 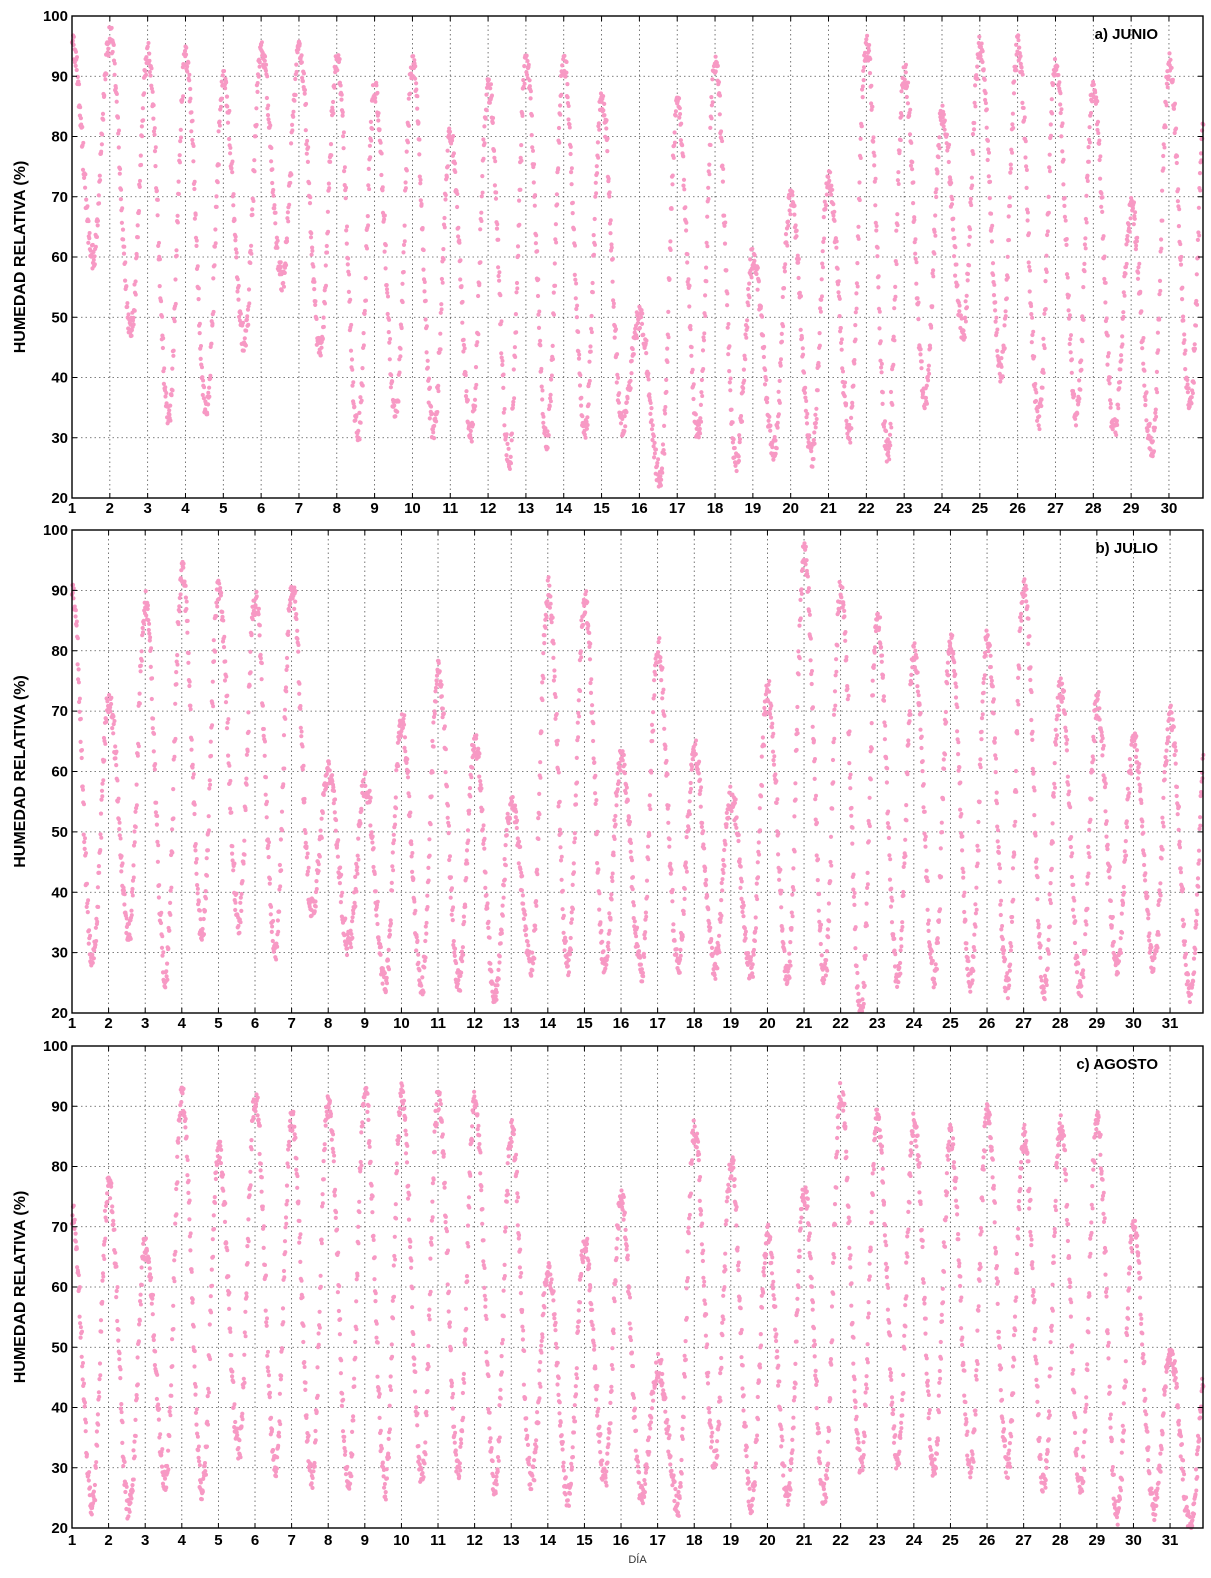 I want to click on x-tick-label: 29, so click(x=1131, y=508).